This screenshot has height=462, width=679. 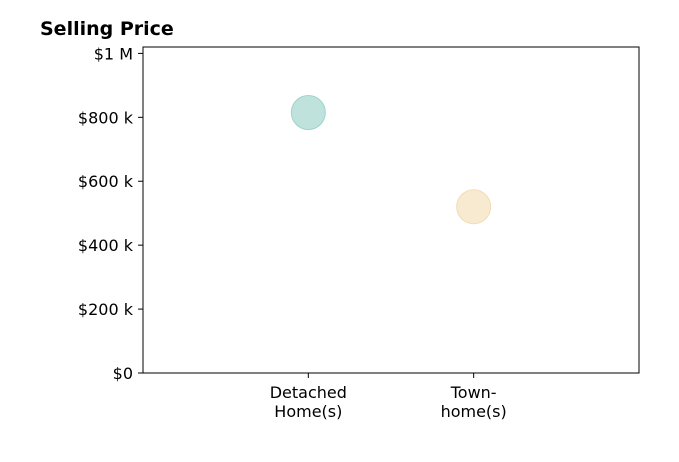 What do you see at coordinates (106, 181) in the screenshot?
I see `y-tick-label: $600 k` at bounding box center [106, 181].